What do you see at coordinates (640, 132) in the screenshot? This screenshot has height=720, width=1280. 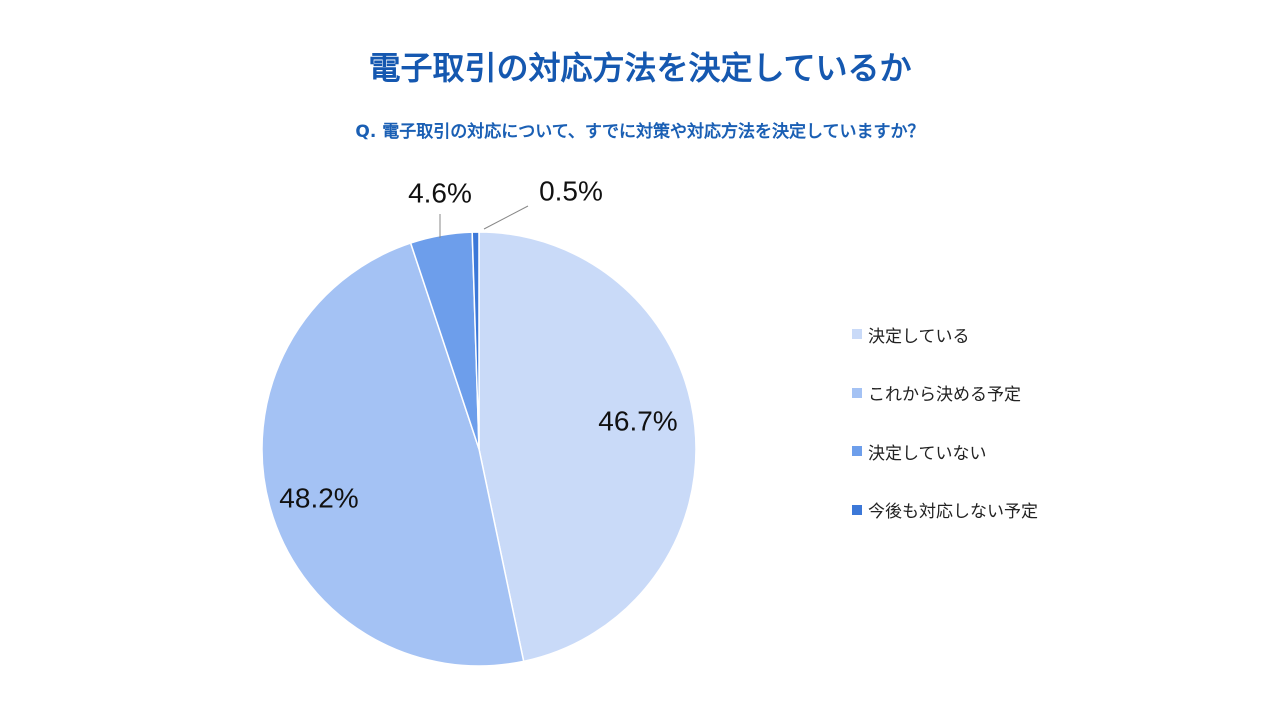 I see `chart-subtitle: Q. 電子取引の対応について、すでに対策や対応方法を決定していますか？` at bounding box center [640, 132].